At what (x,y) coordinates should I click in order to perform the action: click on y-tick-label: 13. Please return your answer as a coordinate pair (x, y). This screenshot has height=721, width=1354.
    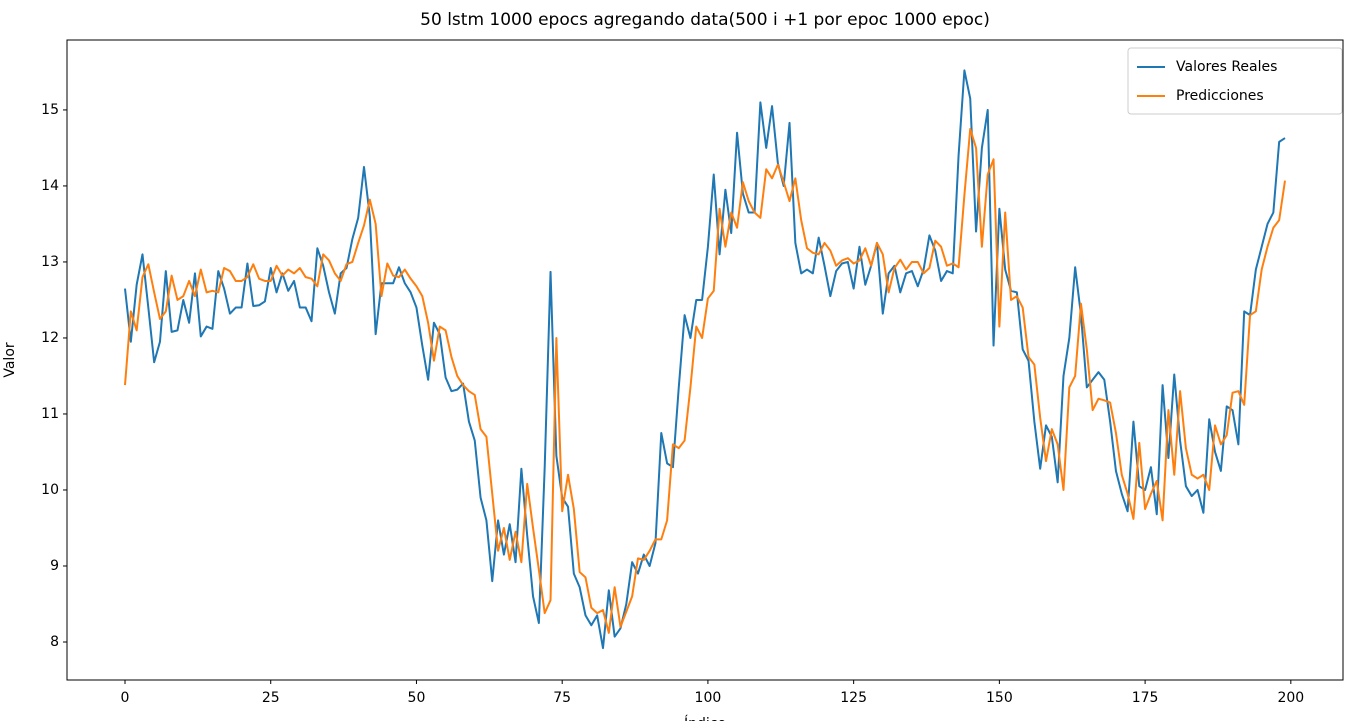
    Looking at the image, I should click on (50, 262).